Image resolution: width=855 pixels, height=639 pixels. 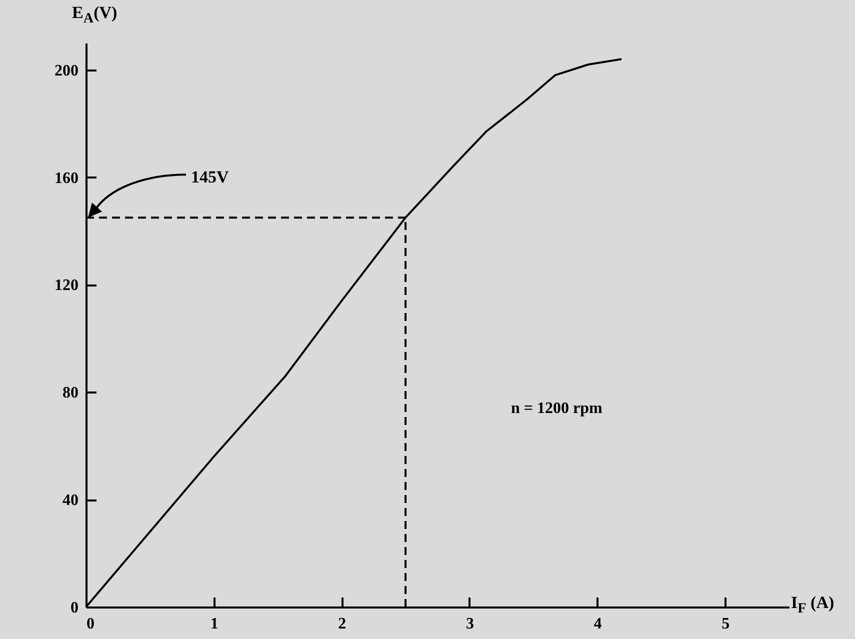 What do you see at coordinates (66, 71) in the screenshot?
I see `y-tick-label: 200` at bounding box center [66, 71].